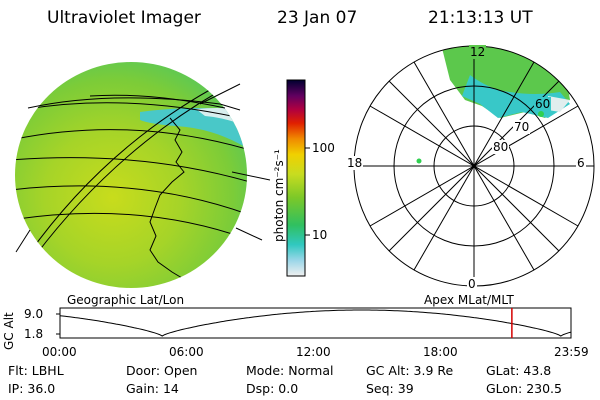 This screenshot has width=600, height=400. I want to click on date-label: 23 Jan 07, so click(317, 18).